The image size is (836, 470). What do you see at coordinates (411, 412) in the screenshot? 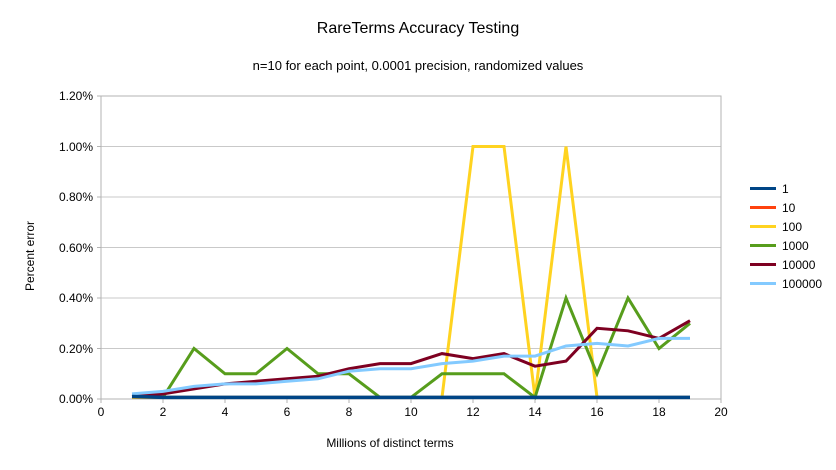
I see `x-tick-label: 10` at bounding box center [411, 412].